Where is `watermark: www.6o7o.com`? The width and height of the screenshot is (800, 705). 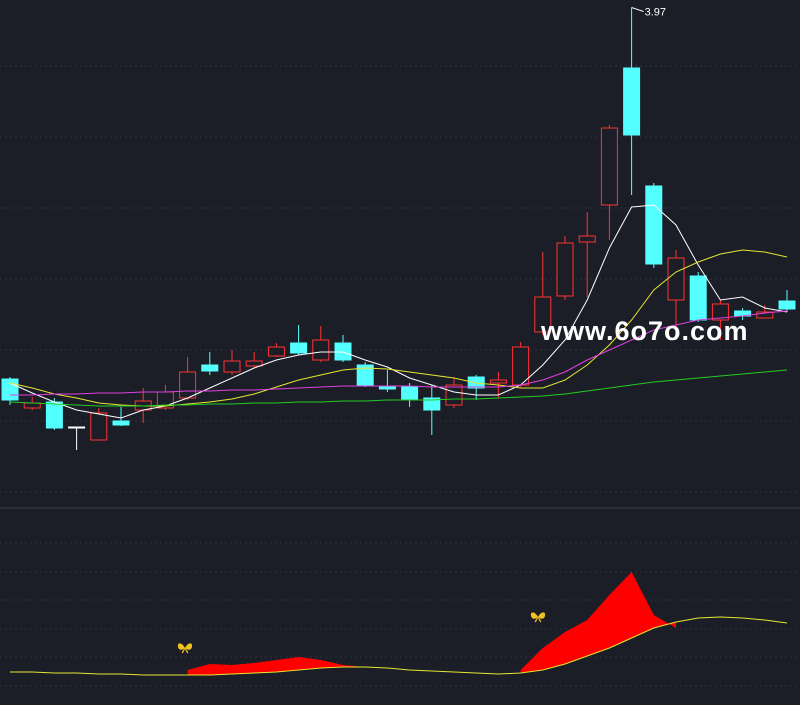
watermark: www.6o7o.com is located at coordinates (644, 331).